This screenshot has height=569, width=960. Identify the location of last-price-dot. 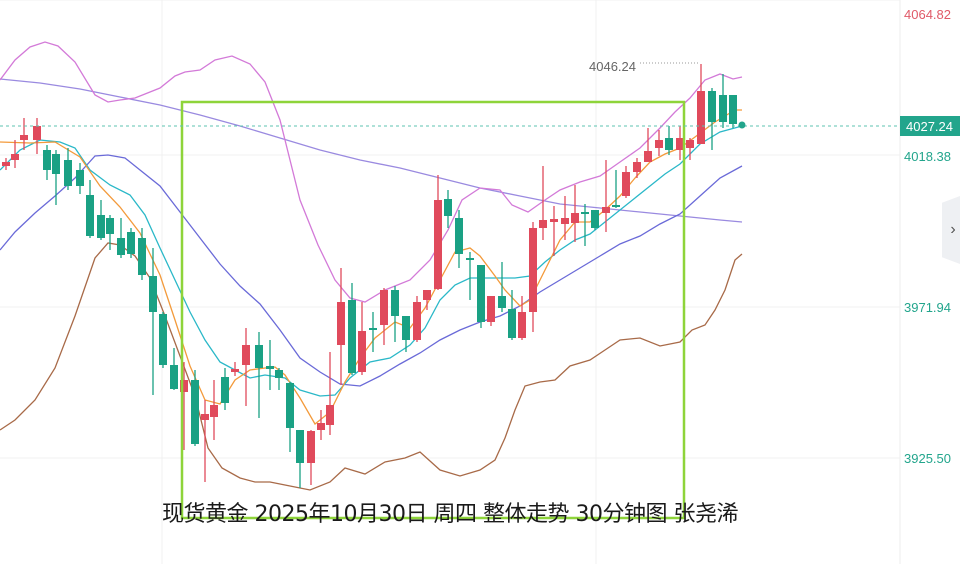
(742, 125).